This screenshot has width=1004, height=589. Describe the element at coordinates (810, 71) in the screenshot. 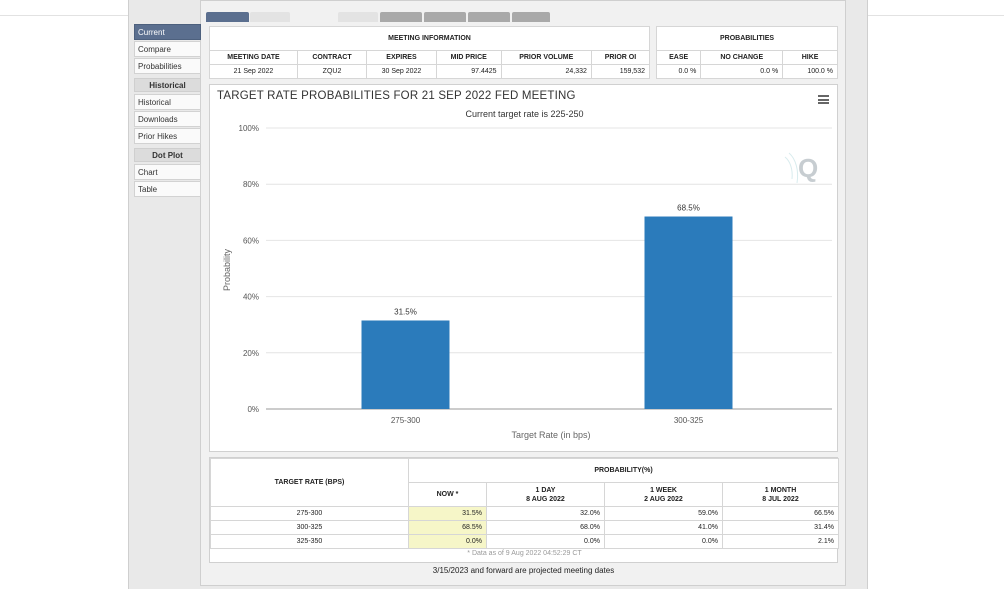

I see `cell-hike: 100.0 %` at that location.